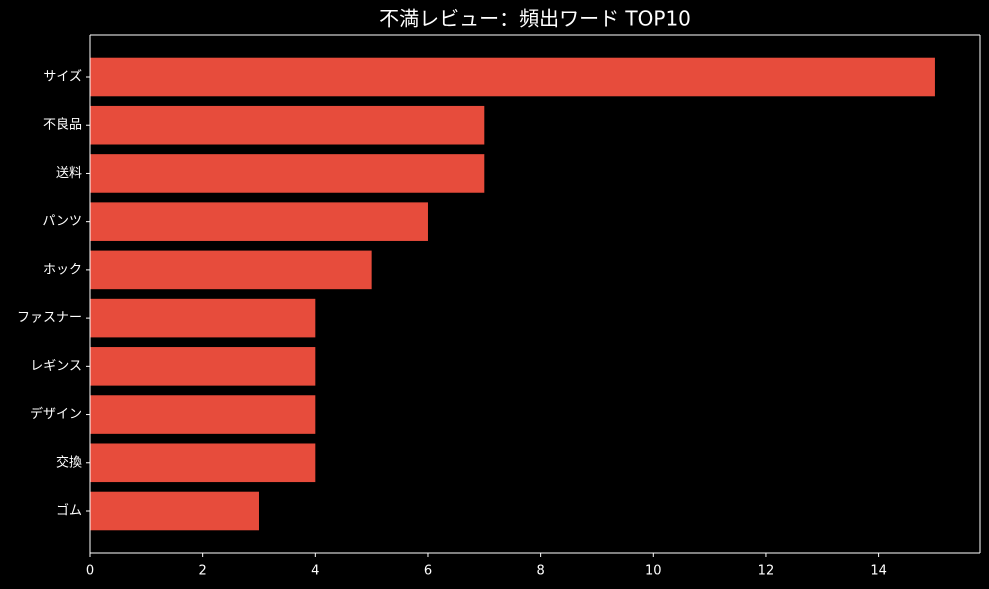  Describe the element at coordinates (69, 511) in the screenshot. I see `y-tick-label: ゴム` at that location.